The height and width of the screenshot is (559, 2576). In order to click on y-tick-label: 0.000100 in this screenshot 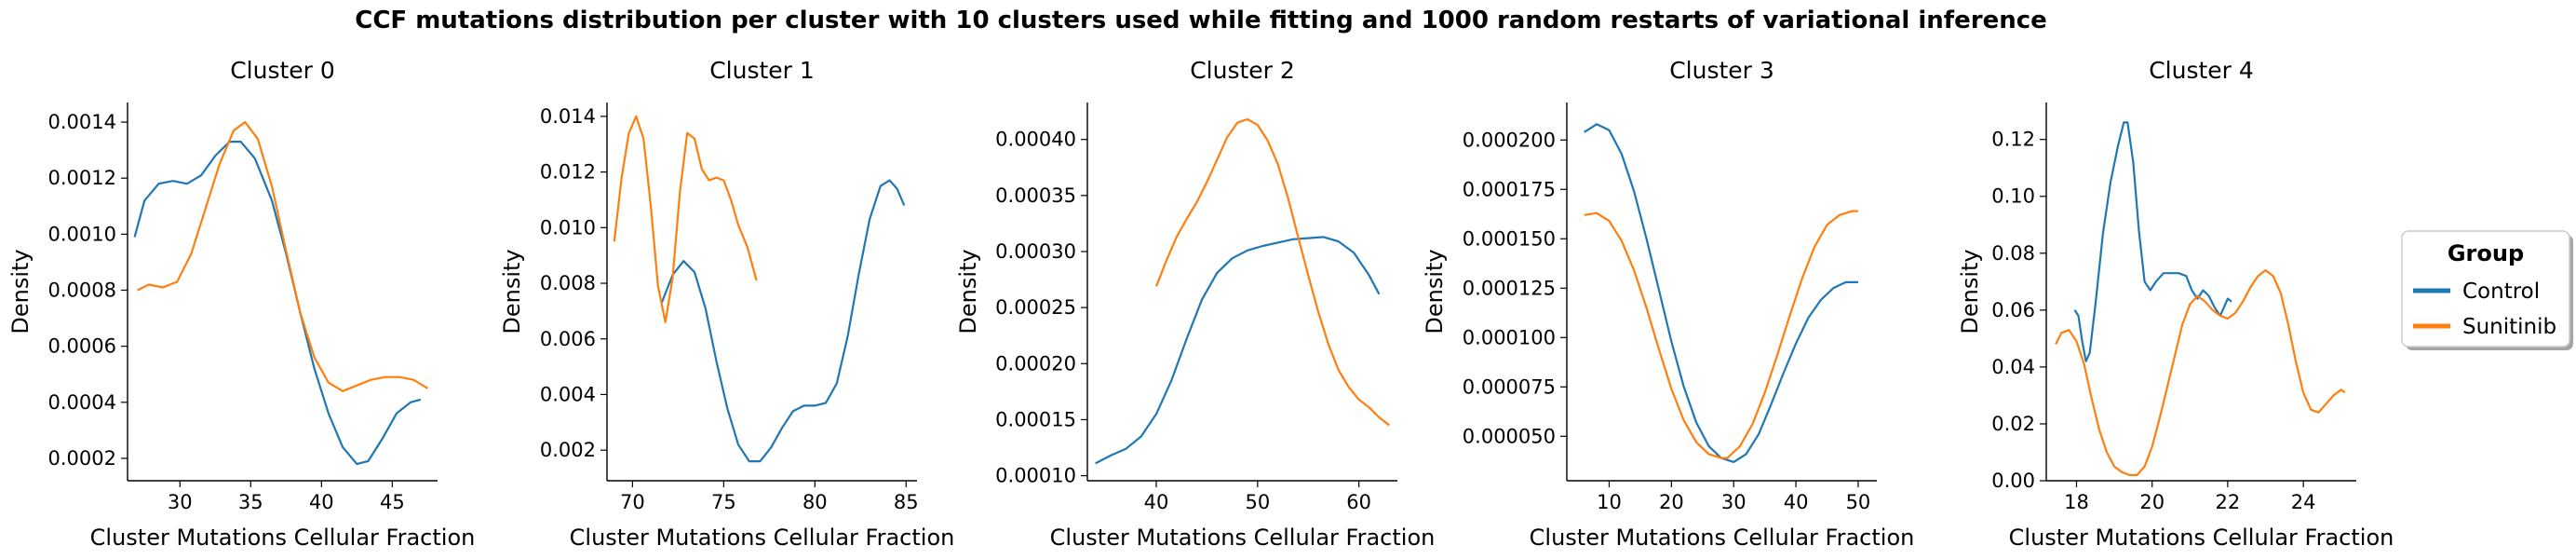, I will do `click(1509, 337)`.